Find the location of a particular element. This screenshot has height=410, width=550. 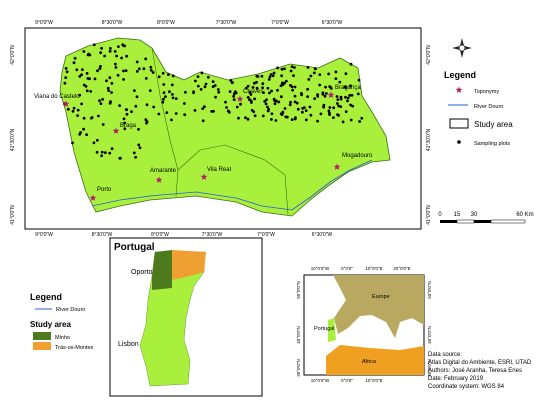

europe-land is located at coordinates (378, 306).